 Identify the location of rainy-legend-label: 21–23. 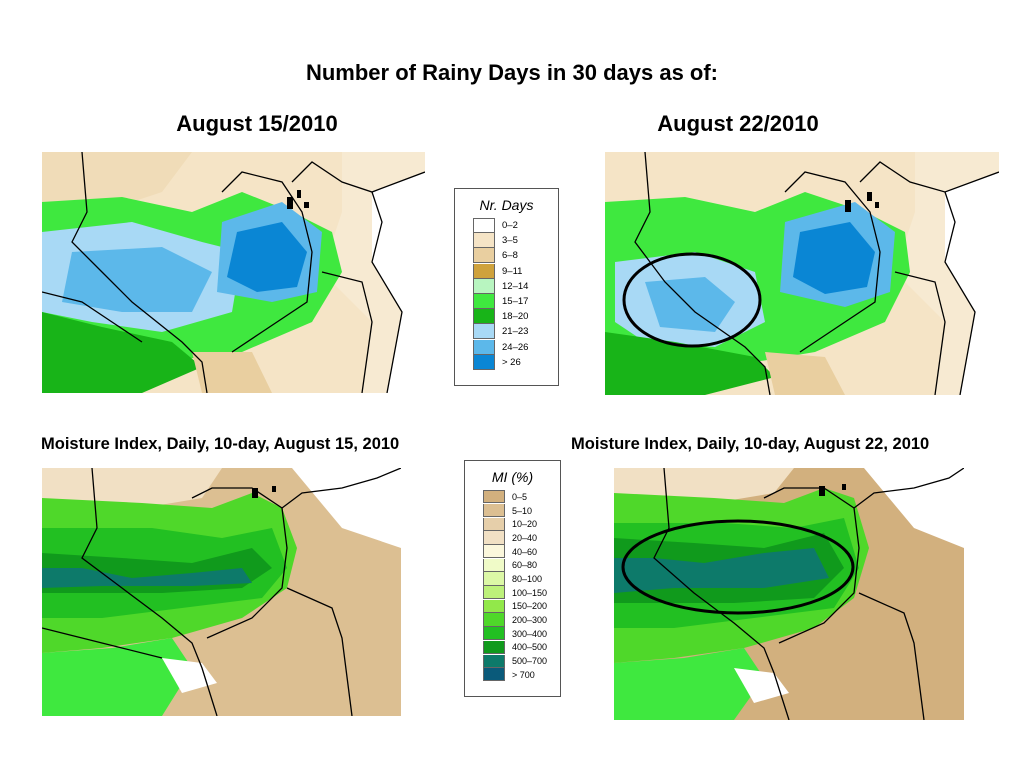
(515, 332).